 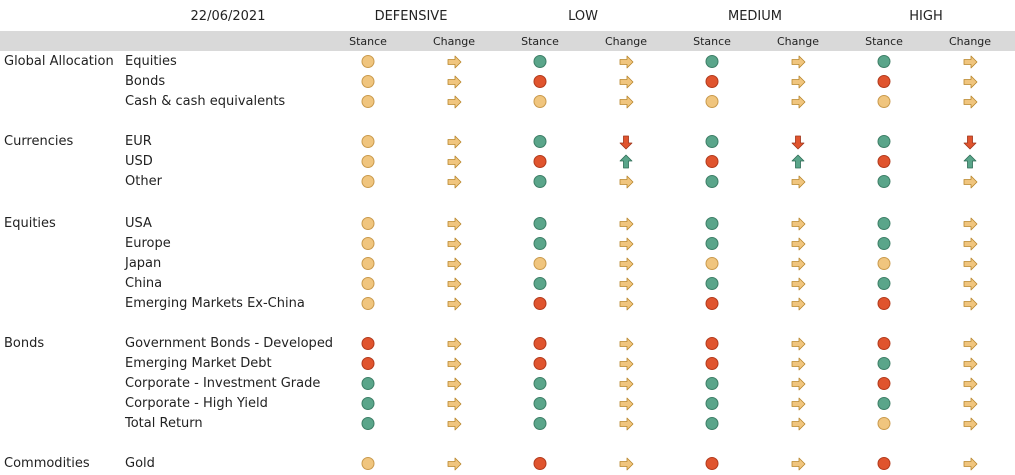 I want to click on asset-label: Japan, so click(x=143, y=263).